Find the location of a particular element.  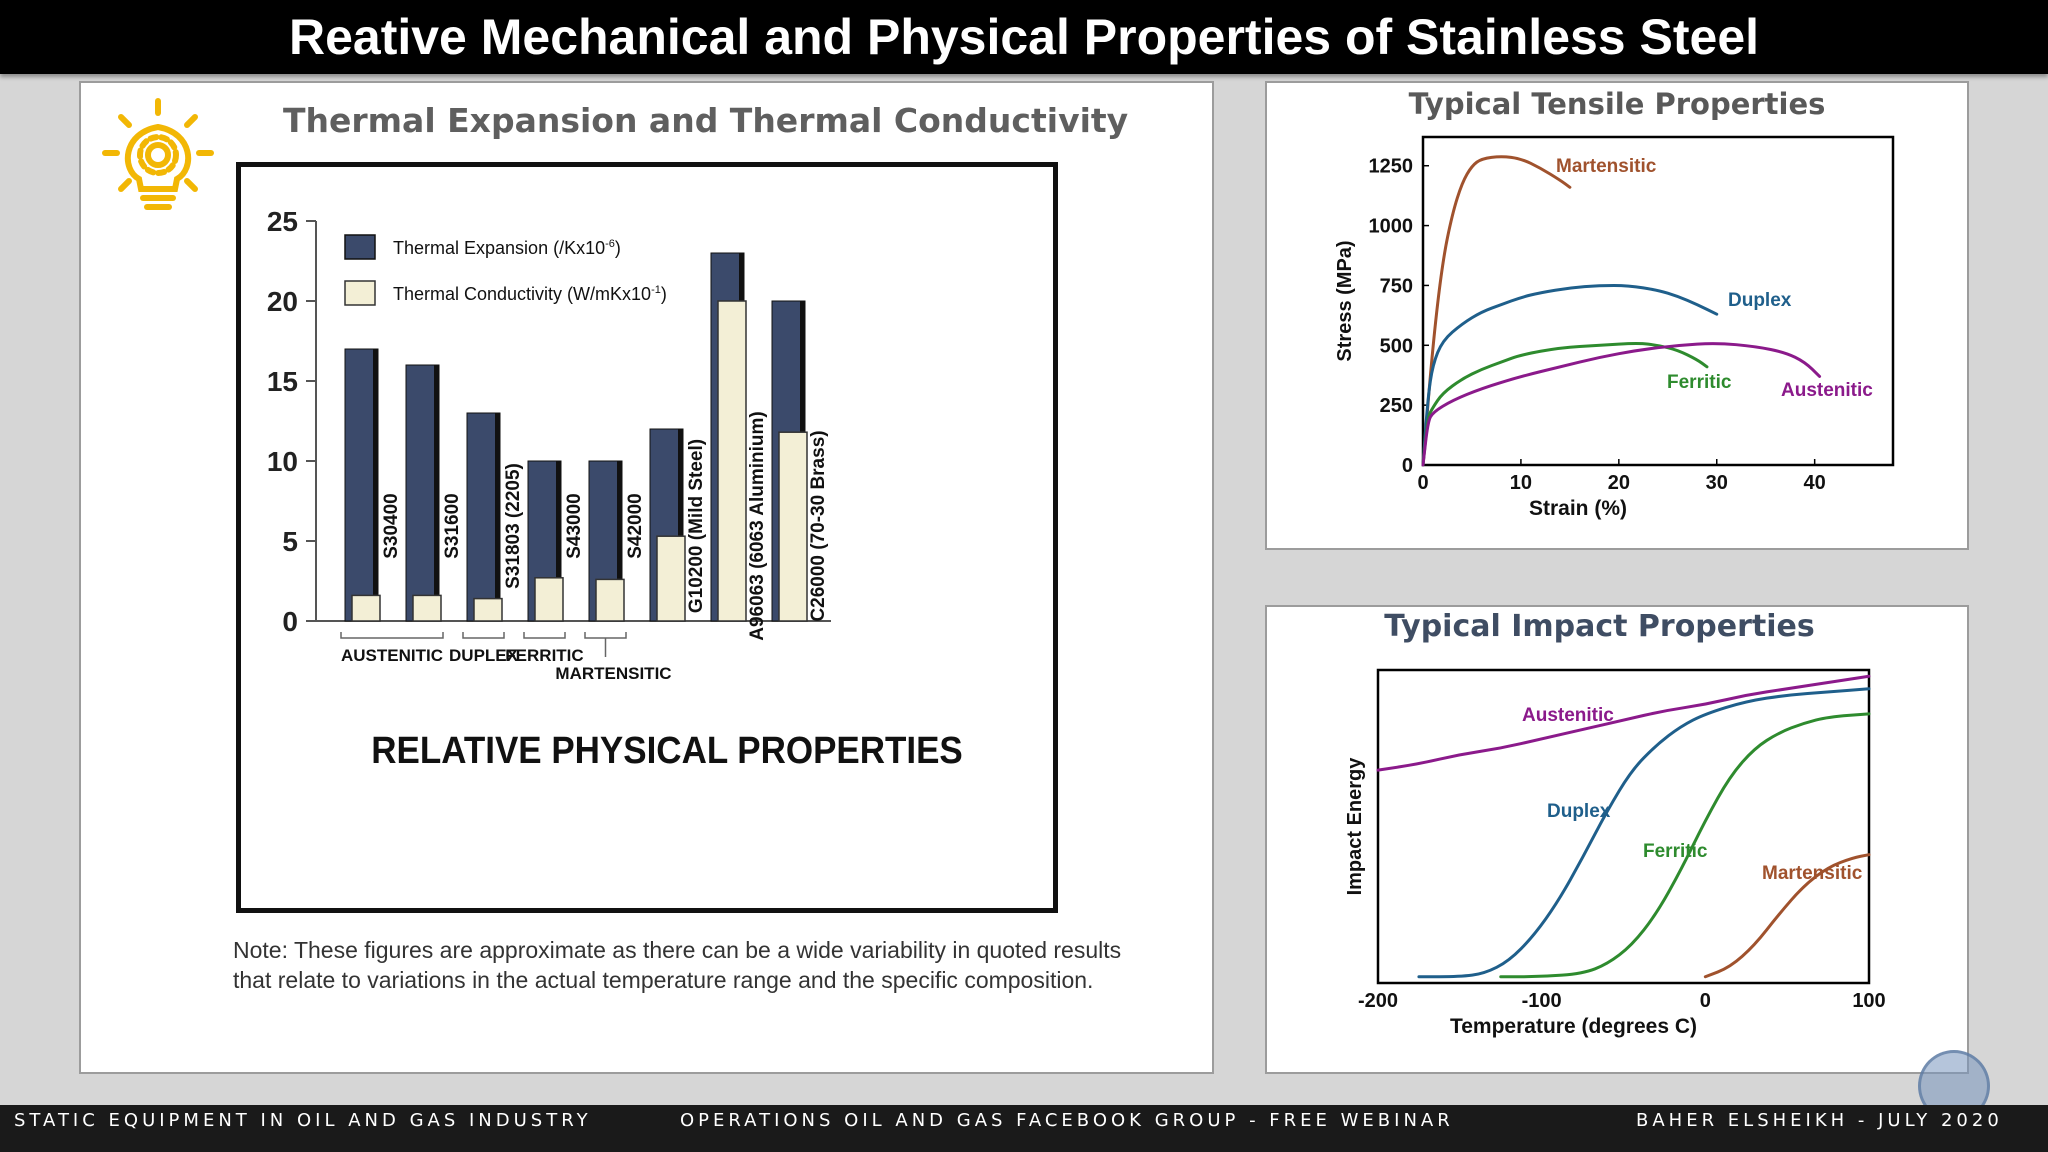

category-label: A96063 (6063 Aluminium) is located at coordinates (757, 526).